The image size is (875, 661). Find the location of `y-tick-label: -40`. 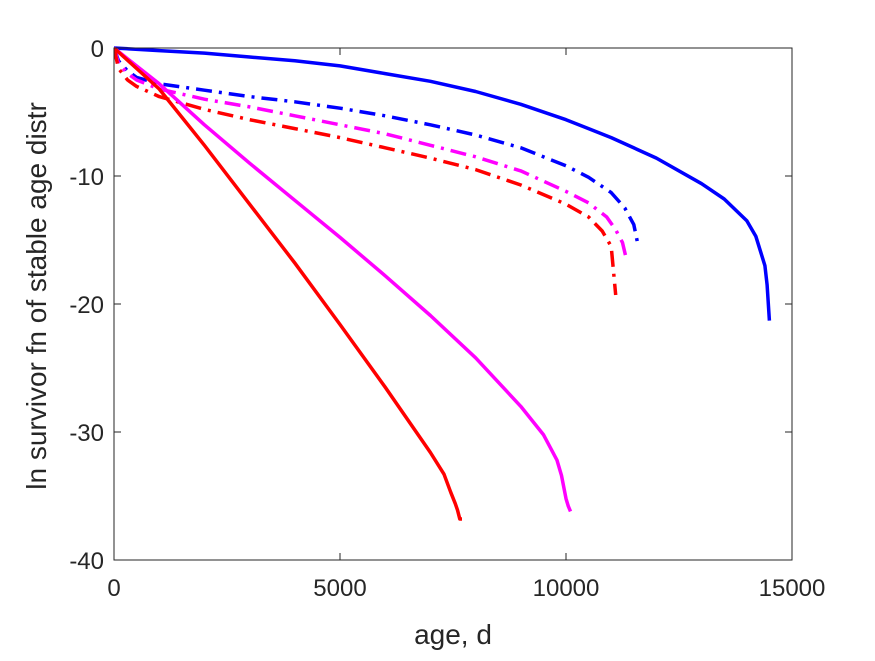

y-tick-label: -40 is located at coordinates (86, 561).